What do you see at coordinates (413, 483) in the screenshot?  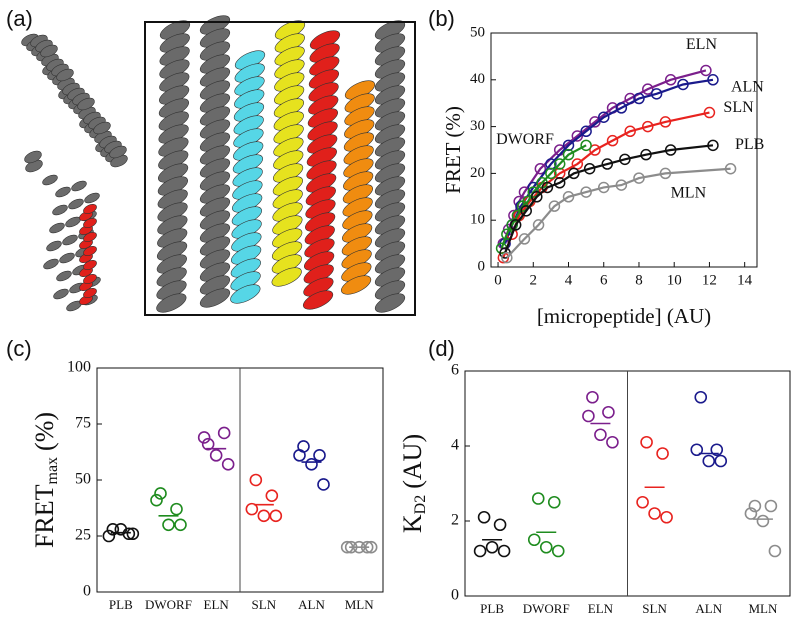 I see `y-axis-label: KD2 (AU)` at bounding box center [413, 483].